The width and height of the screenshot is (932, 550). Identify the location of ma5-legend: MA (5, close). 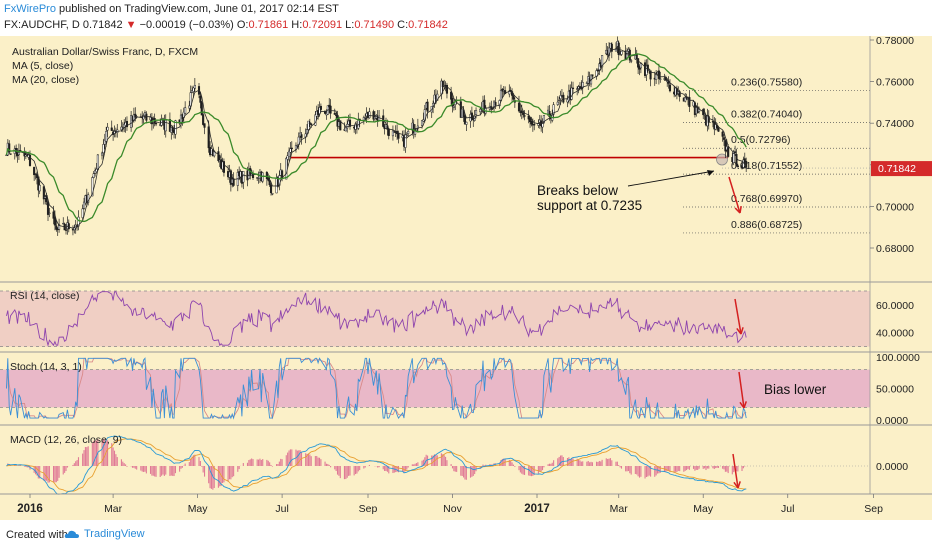
(42, 66).